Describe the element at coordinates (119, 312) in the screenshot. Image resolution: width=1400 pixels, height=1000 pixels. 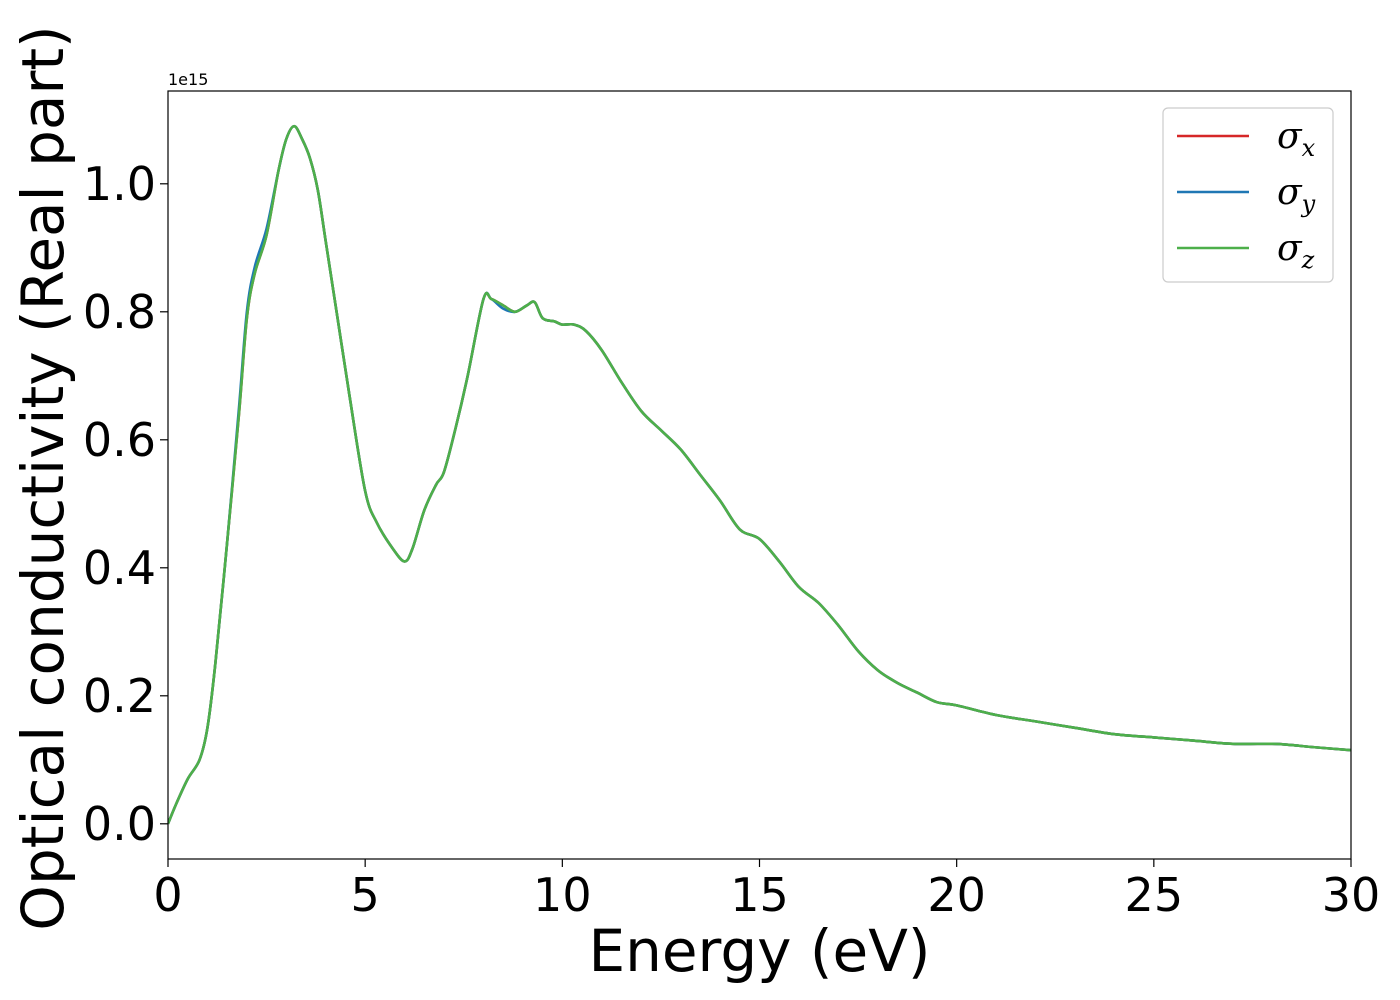
I see `y-tick-label: 0.8` at that location.